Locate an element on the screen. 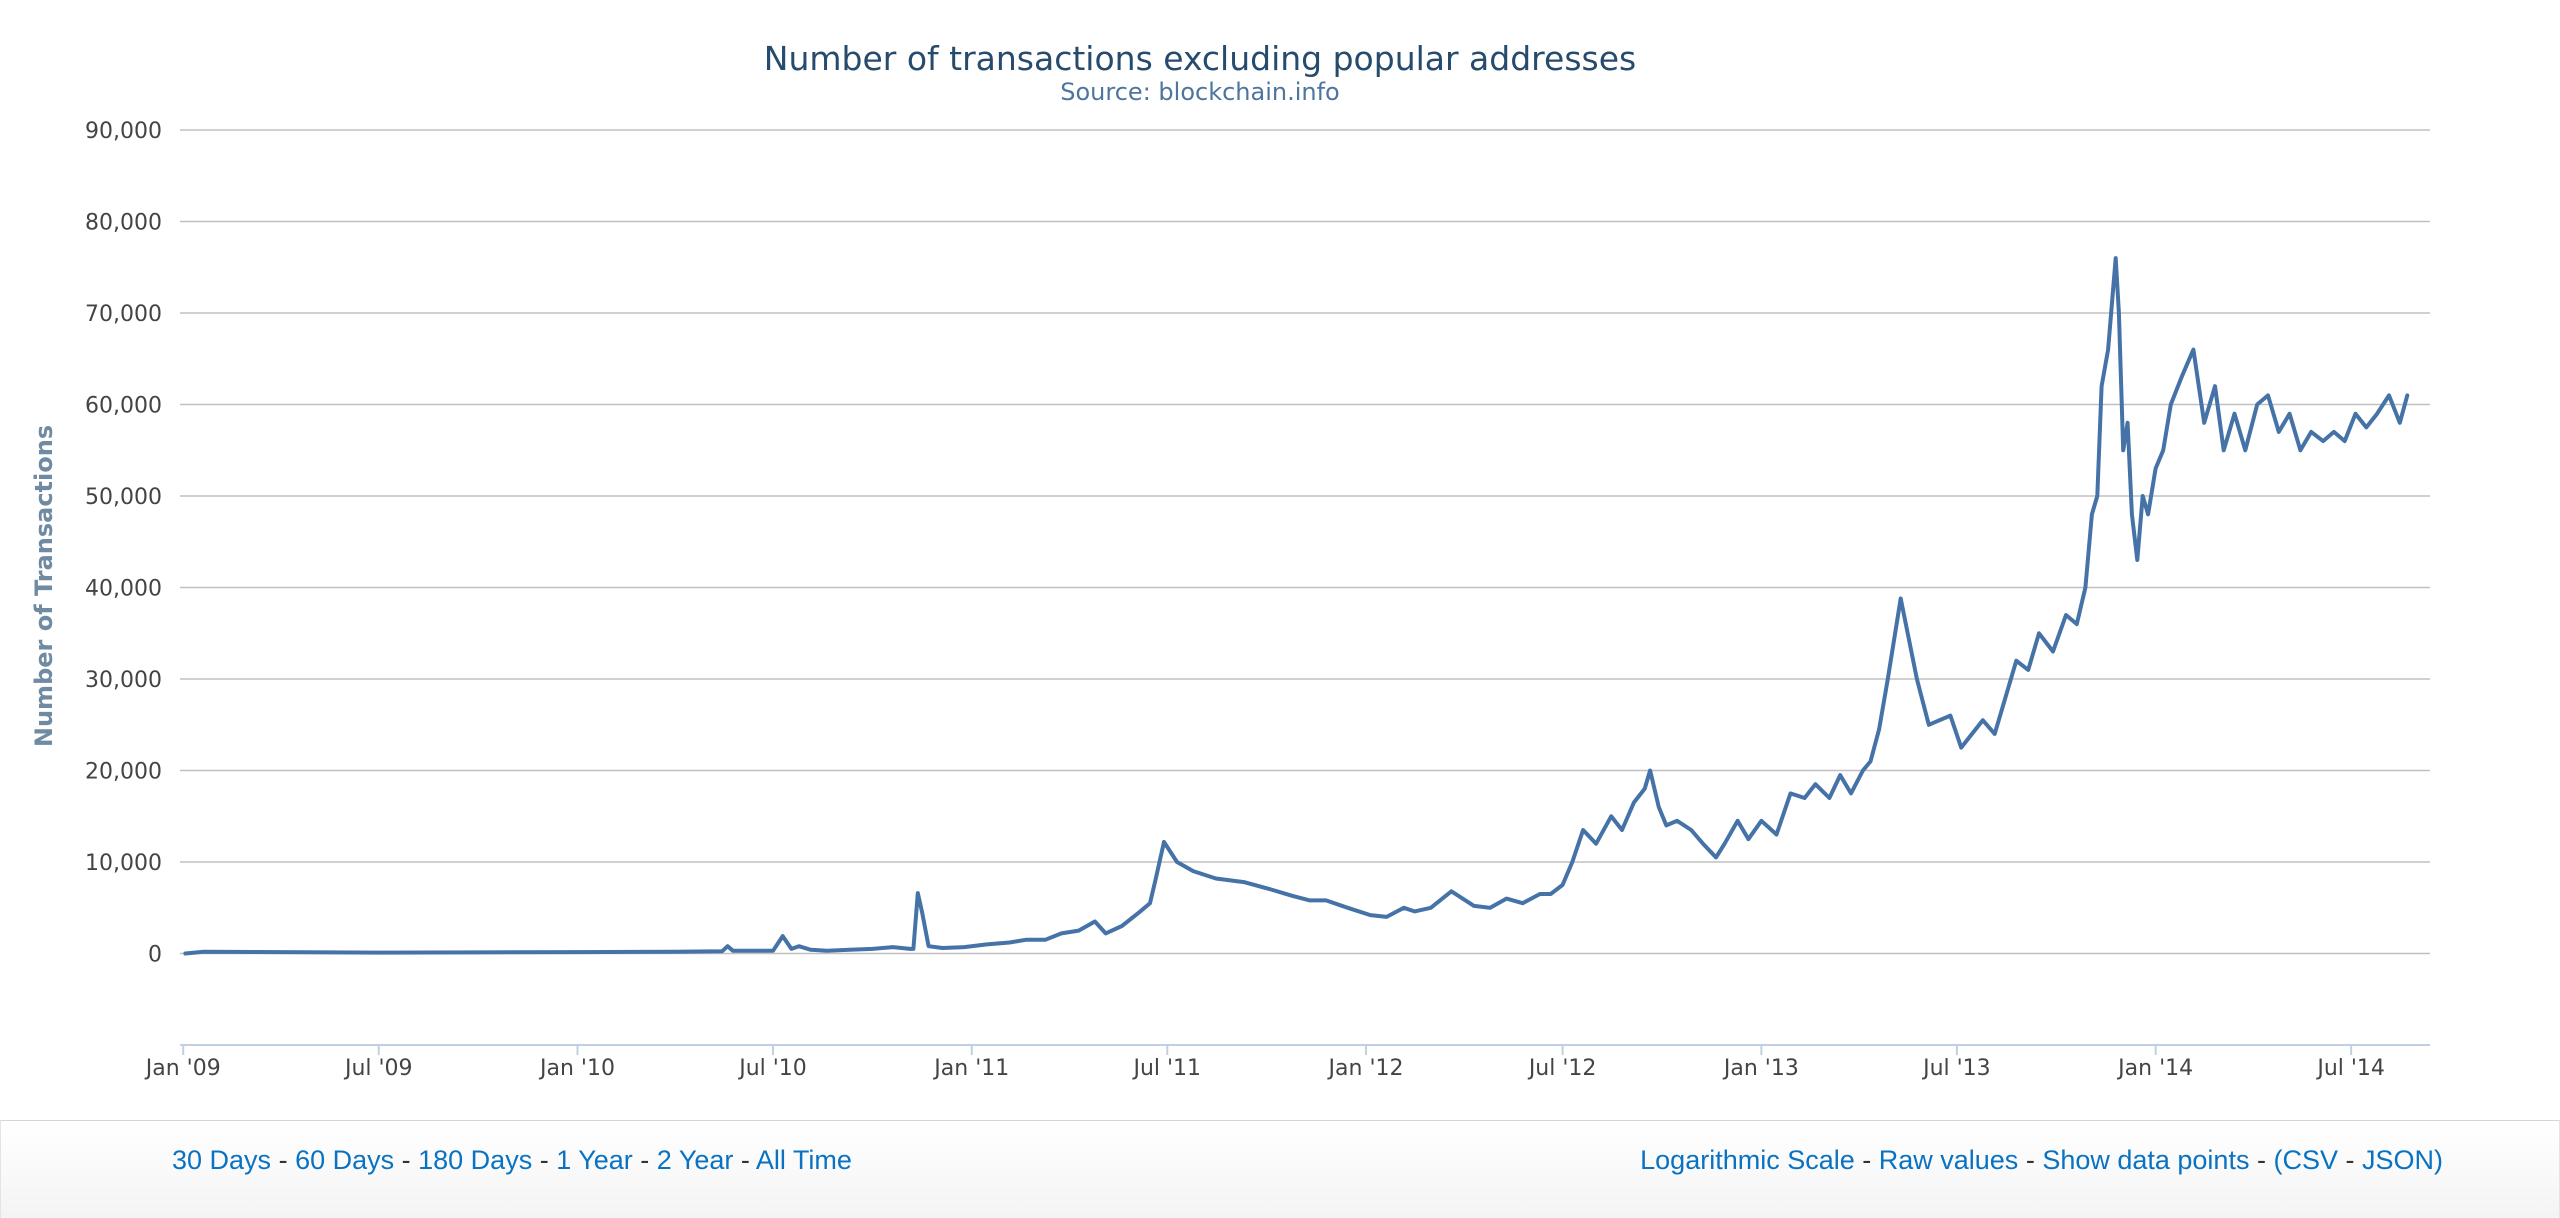 The height and width of the screenshot is (1218, 2560). x-tick-label: Jul '10 is located at coordinates (772, 1068).